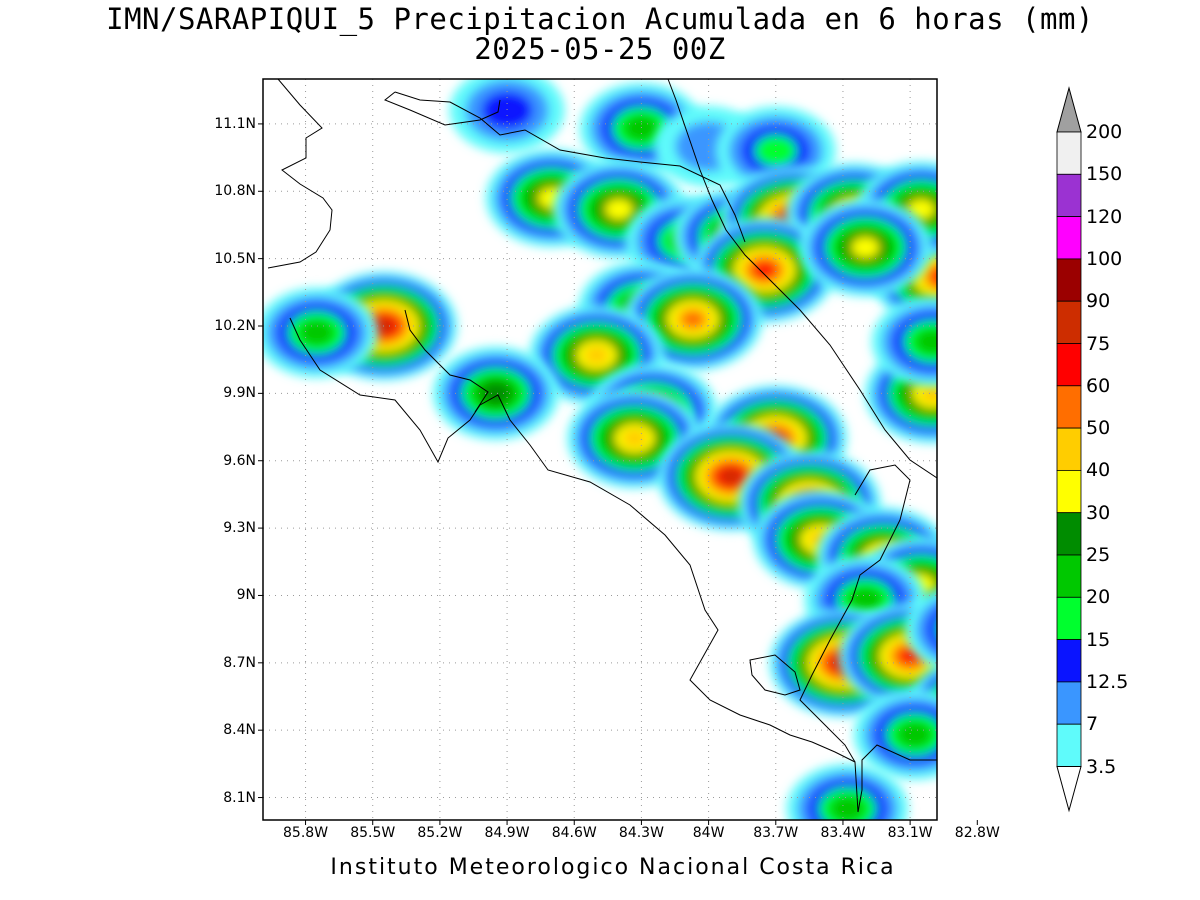  I want to click on lon-tick-label: 84W, so click(708, 833).